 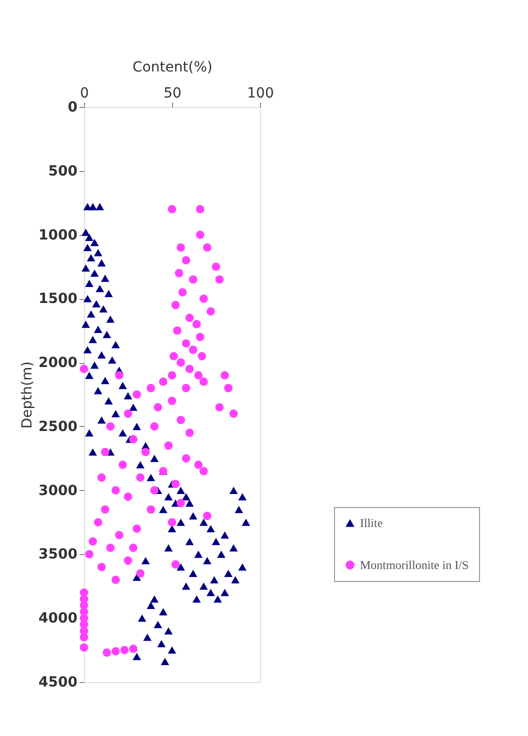 I want to click on y-tick-label: 1500, so click(x=58, y=299).